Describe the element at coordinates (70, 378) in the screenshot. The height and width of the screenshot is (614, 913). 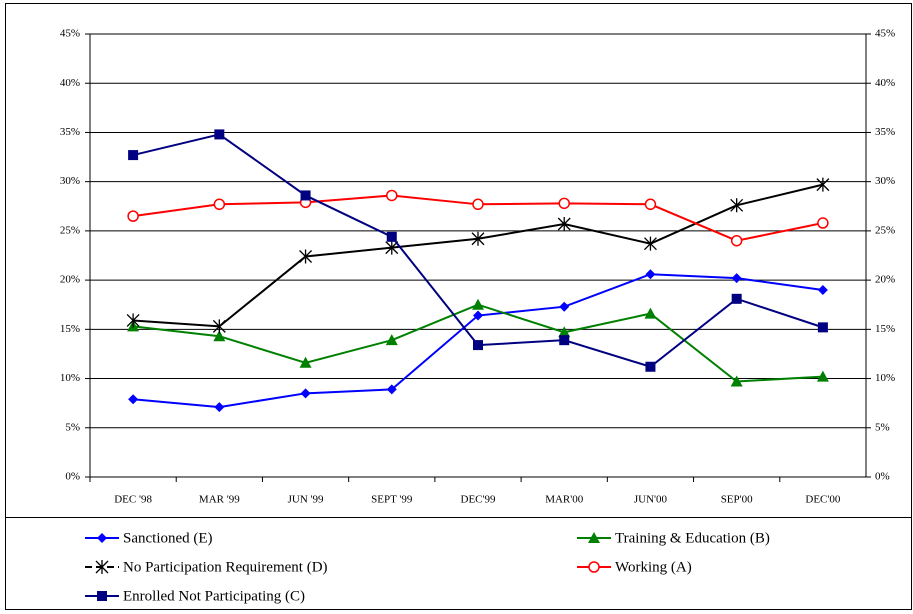
I see `y-tick-label: 10%` at that location.